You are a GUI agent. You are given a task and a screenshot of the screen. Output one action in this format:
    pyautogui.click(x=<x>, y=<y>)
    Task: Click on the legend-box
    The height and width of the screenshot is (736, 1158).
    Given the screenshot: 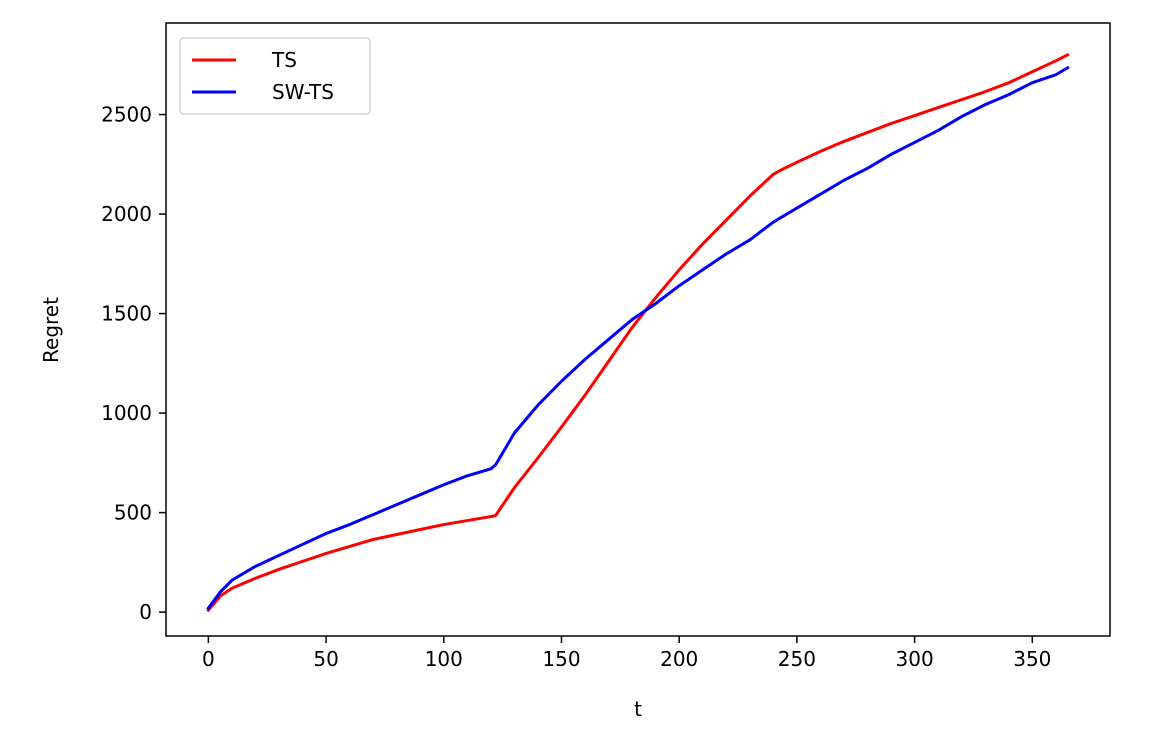 What is the action you would take?
    pyautogui.click(x=275, y=76)
    